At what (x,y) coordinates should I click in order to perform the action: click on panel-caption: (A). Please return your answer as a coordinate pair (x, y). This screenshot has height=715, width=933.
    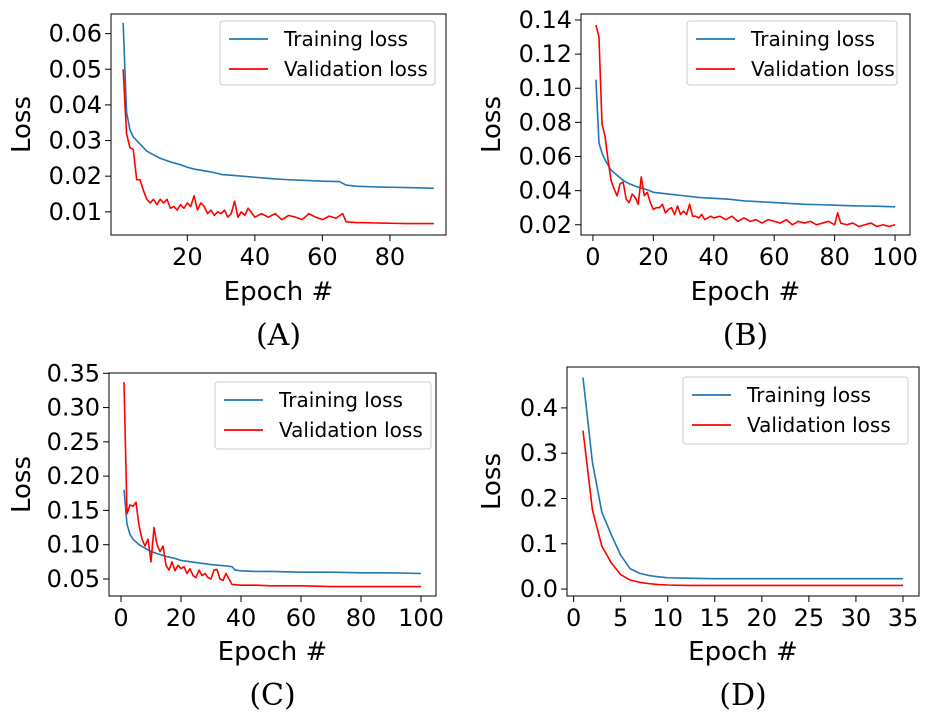
    Looking at the image, I should click on (278, 335).